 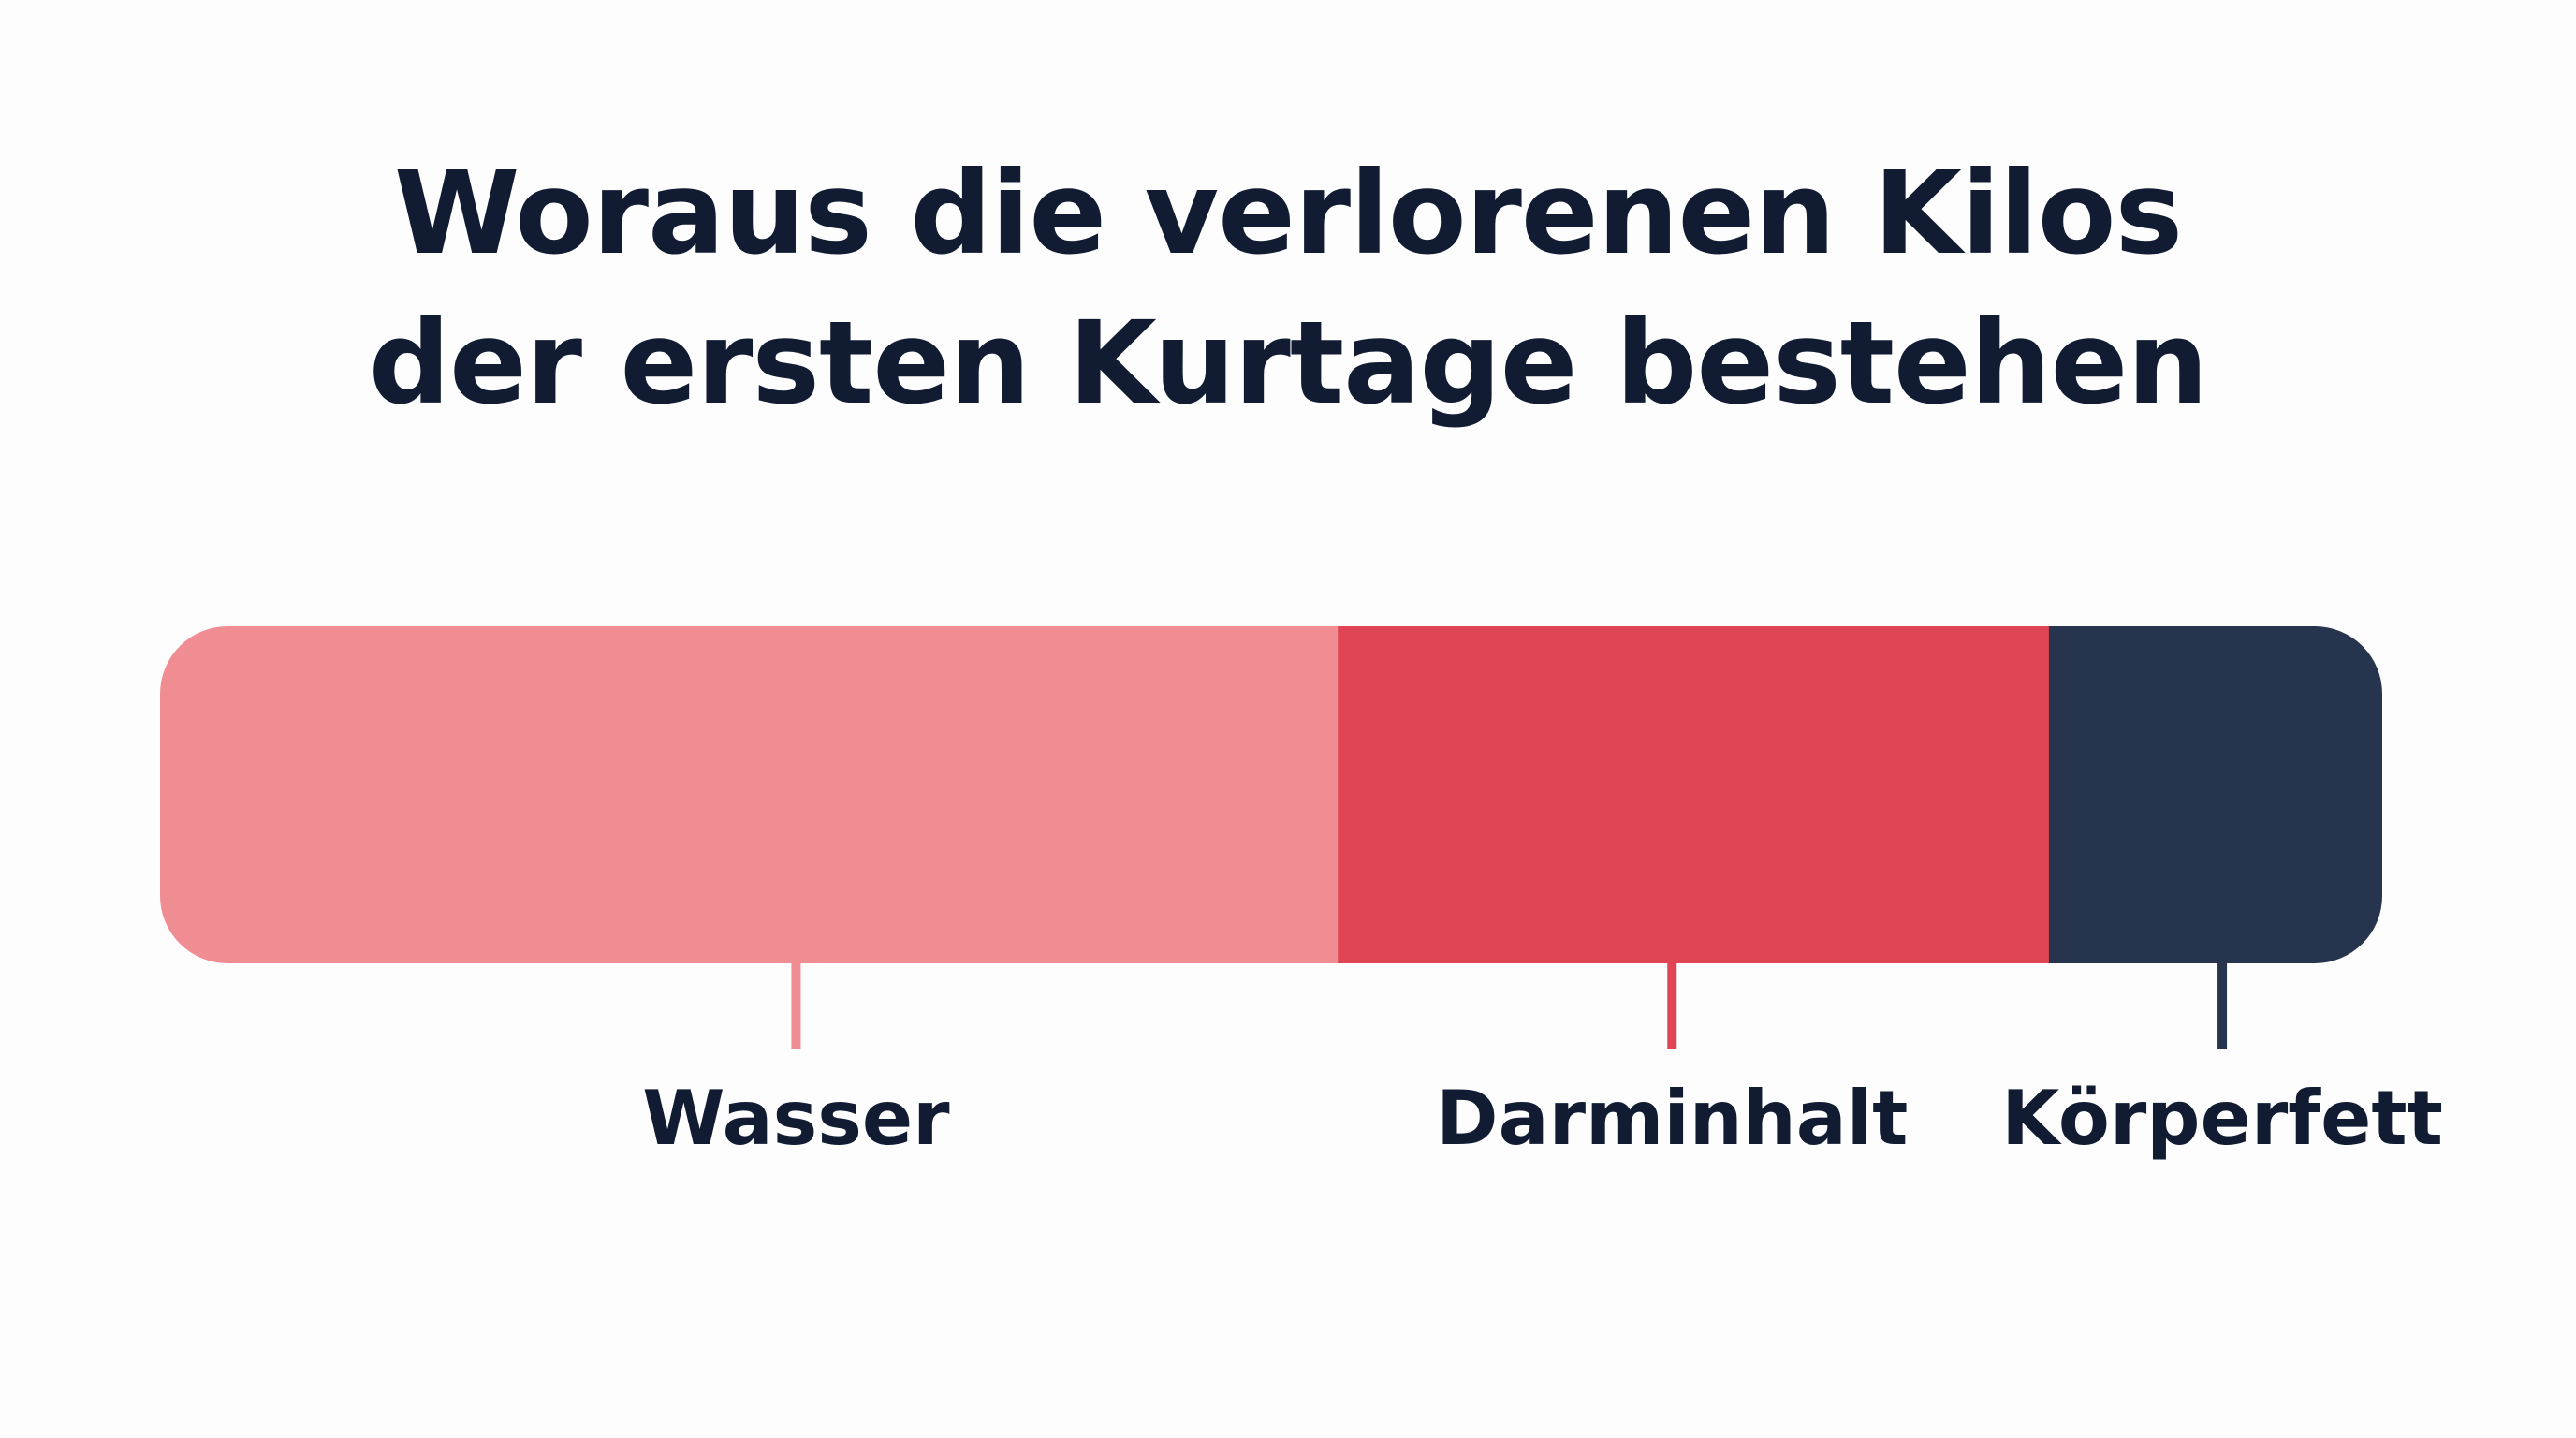 I want to click on label-koerperfett: Körperfett, so click(x=2222, y=1118).